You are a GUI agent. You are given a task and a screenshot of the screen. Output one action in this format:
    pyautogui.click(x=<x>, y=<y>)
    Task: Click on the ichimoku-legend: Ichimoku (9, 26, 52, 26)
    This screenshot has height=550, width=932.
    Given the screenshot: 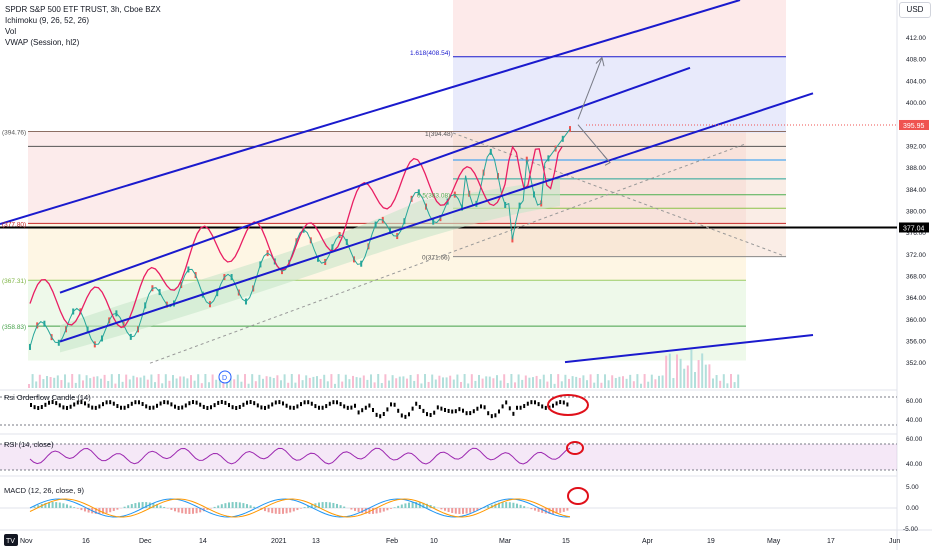 What is the action you would take?
    pyautogui.click(x=47, y=20)
    